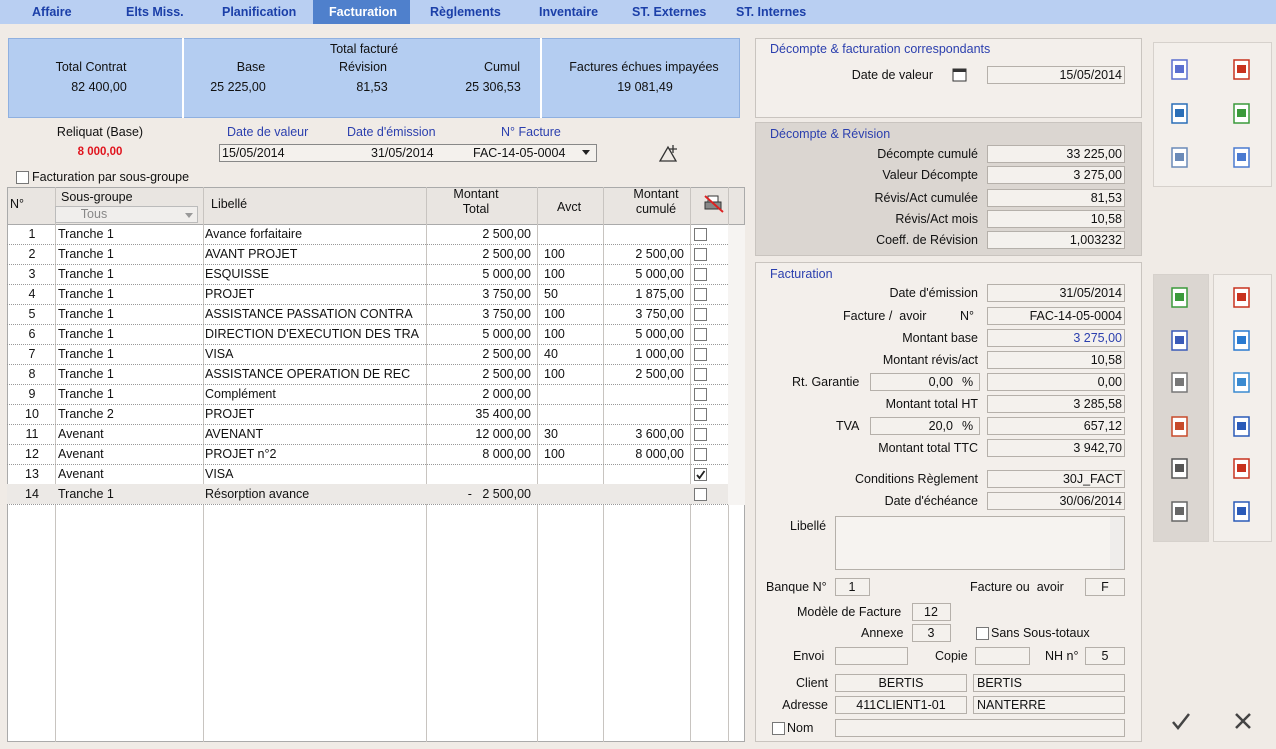  I want to click on cell: AVENANT, so click(234, 434).